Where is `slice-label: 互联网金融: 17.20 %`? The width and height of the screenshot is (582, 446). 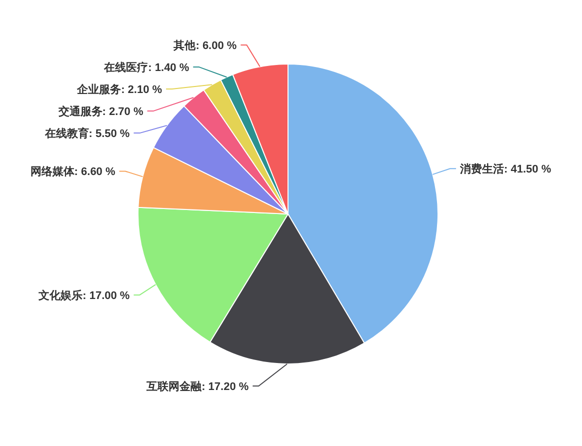 slice-label: 互联网金融: 17.20 % is located at coordinates (197, 386).